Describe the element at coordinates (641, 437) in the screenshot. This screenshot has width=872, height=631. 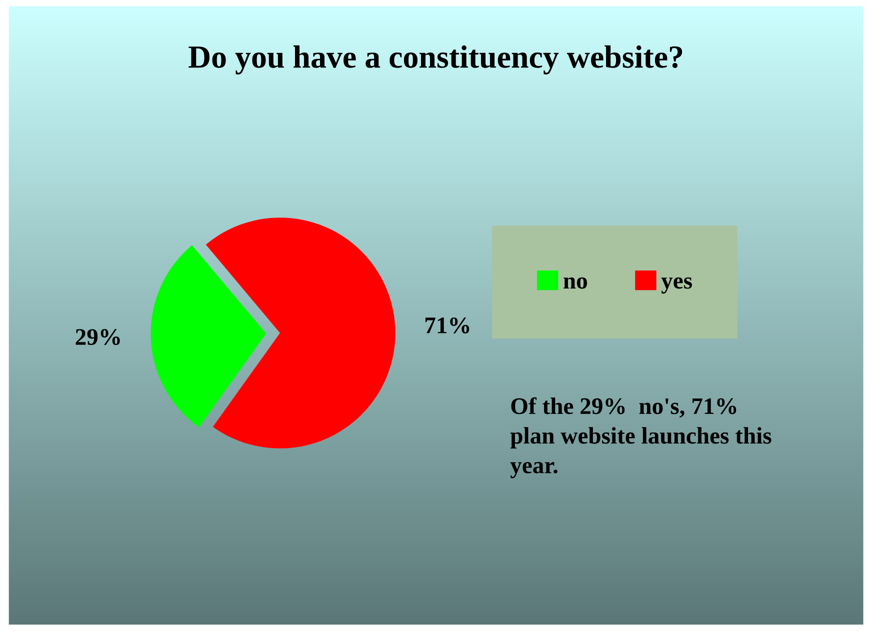
I see `text: Of the 29% no's, 71% plan website launches this year.` at that location.